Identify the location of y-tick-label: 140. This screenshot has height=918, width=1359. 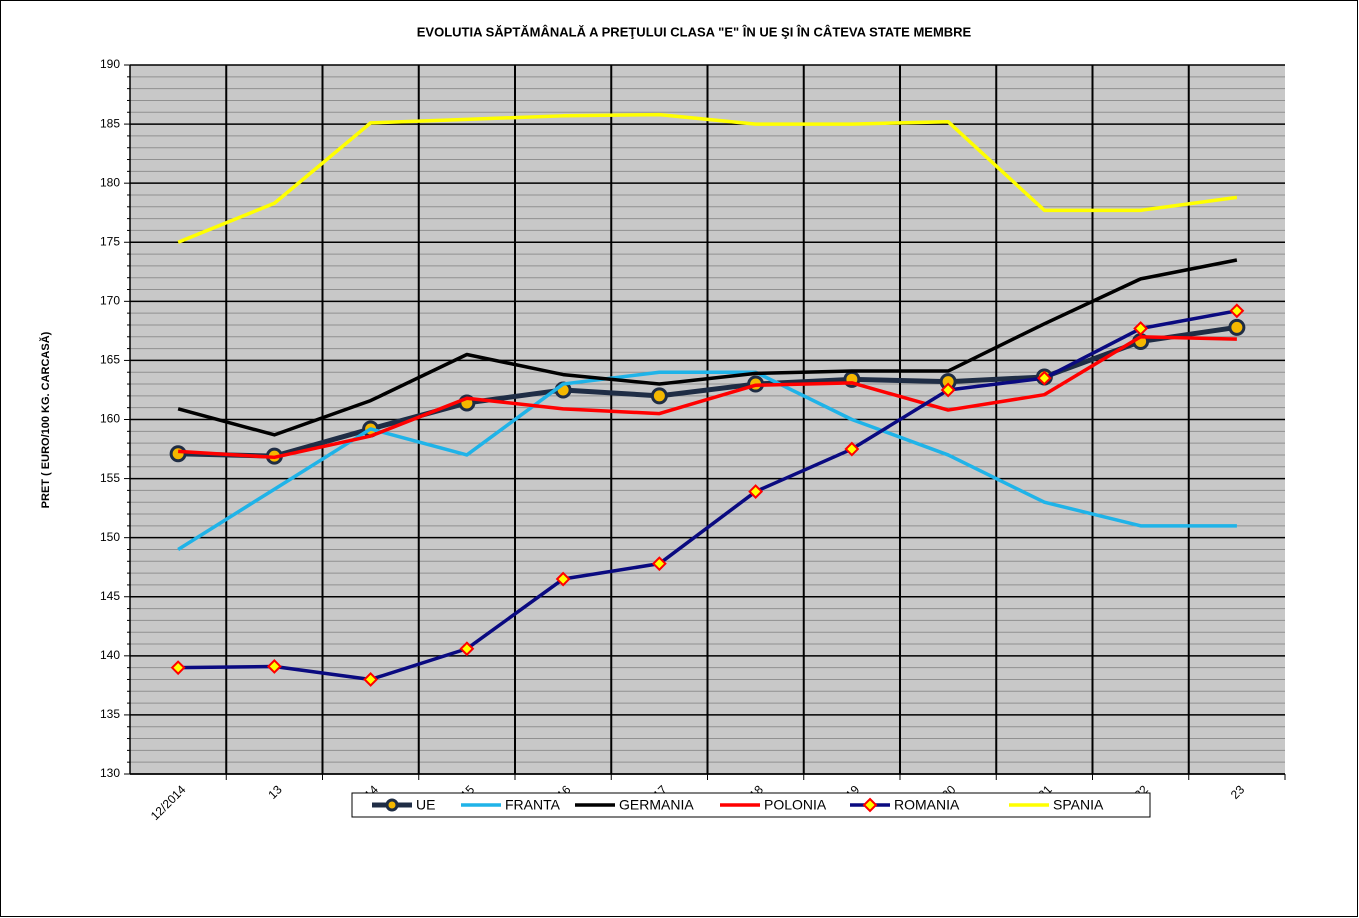
(110, 655).